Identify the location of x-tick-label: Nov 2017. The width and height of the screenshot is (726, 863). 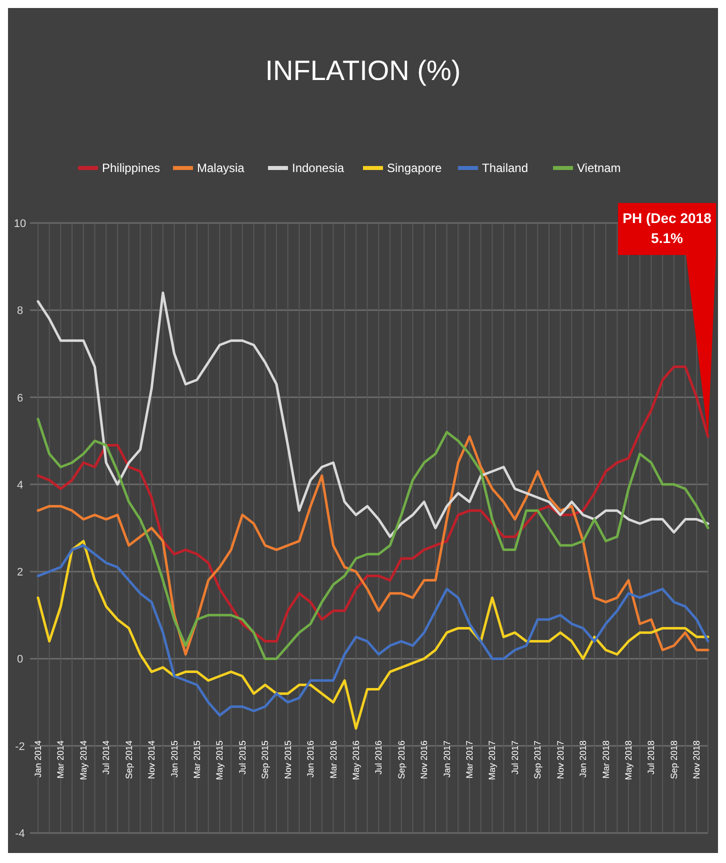
(560, 759).